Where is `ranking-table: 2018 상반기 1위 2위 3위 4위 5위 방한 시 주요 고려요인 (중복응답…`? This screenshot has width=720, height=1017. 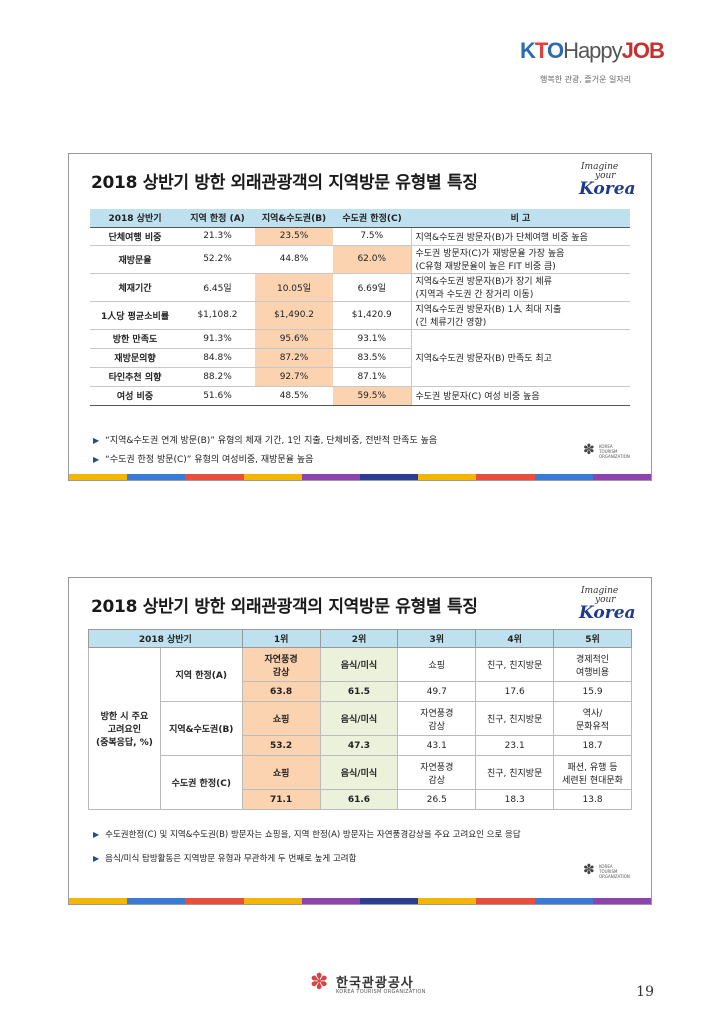
ranking-table: 2018 상반기 1위 2위 3위 4위 5위 방한 시 주요 고려요인 (중복응답… is located at coordinates (360, 719).